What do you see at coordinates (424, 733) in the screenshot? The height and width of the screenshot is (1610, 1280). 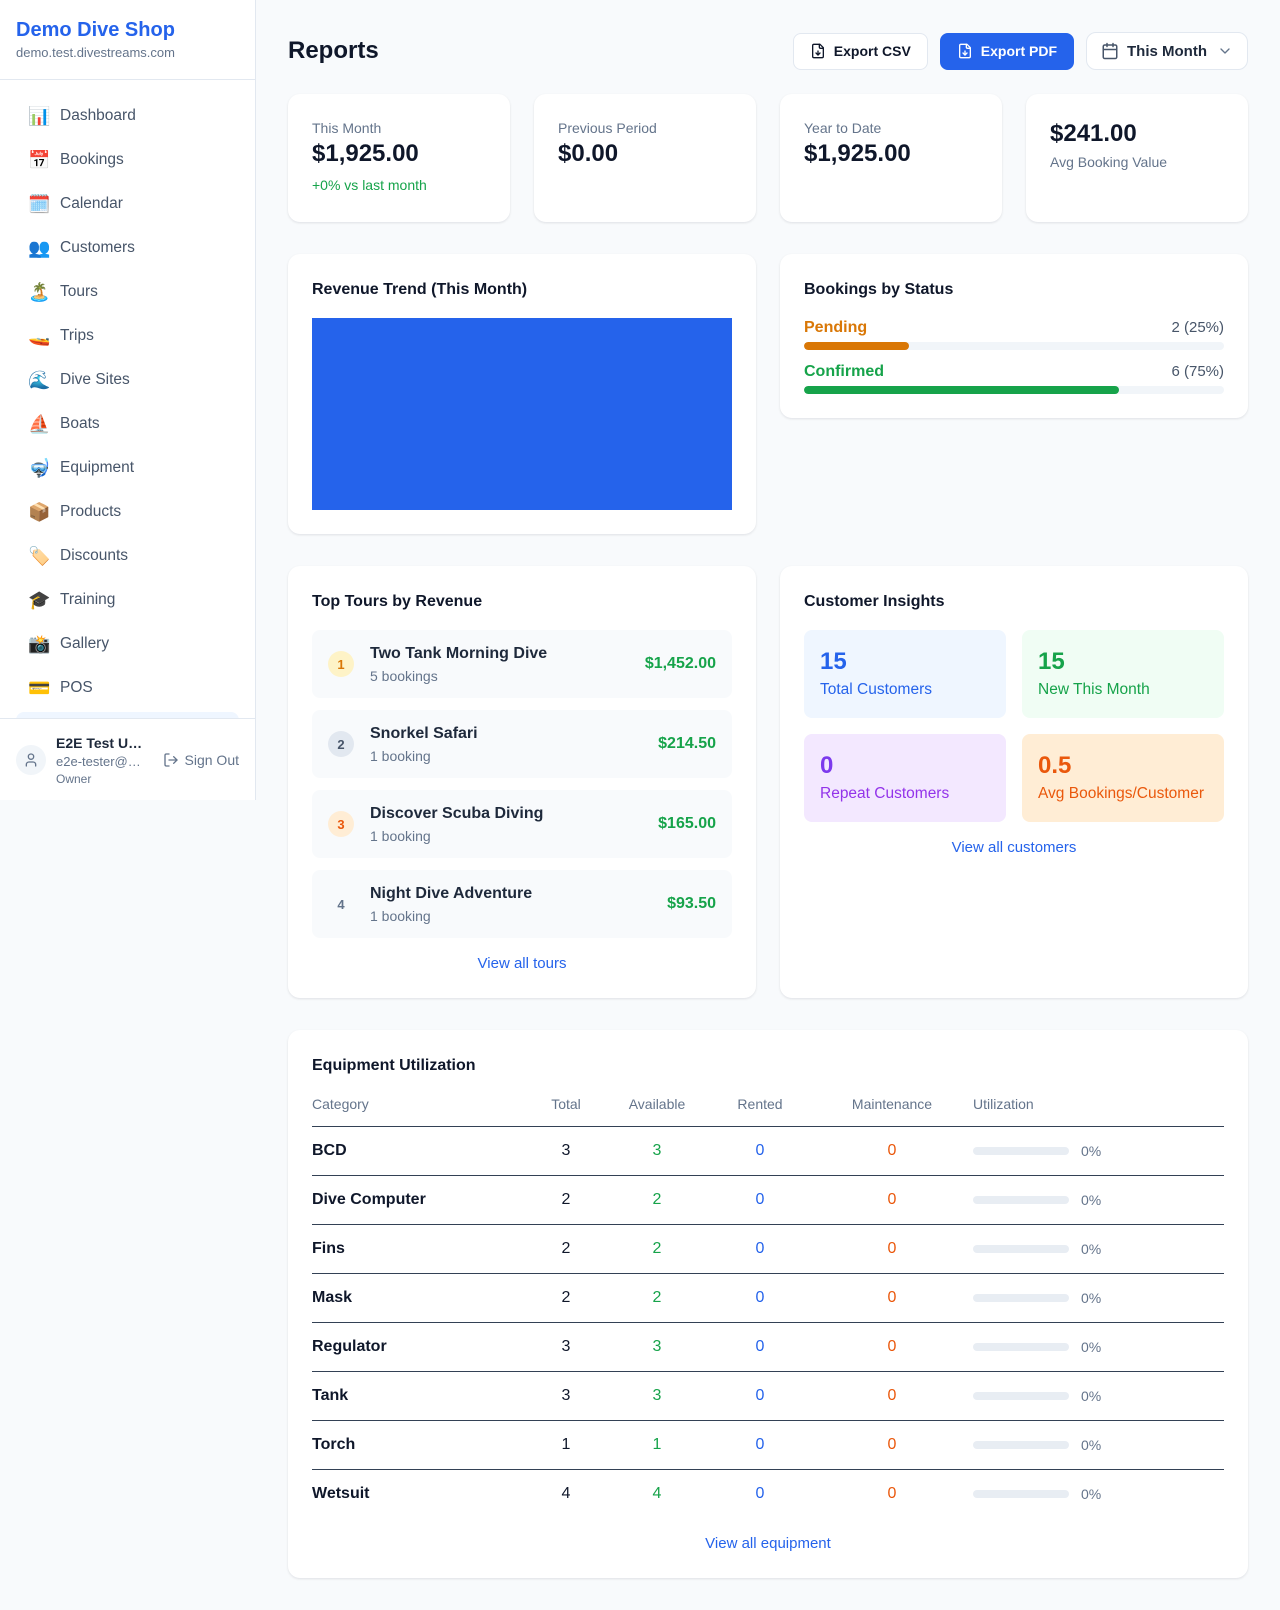 I see `tour-name: Snorkel Safari` at bounding box center [424, 733].